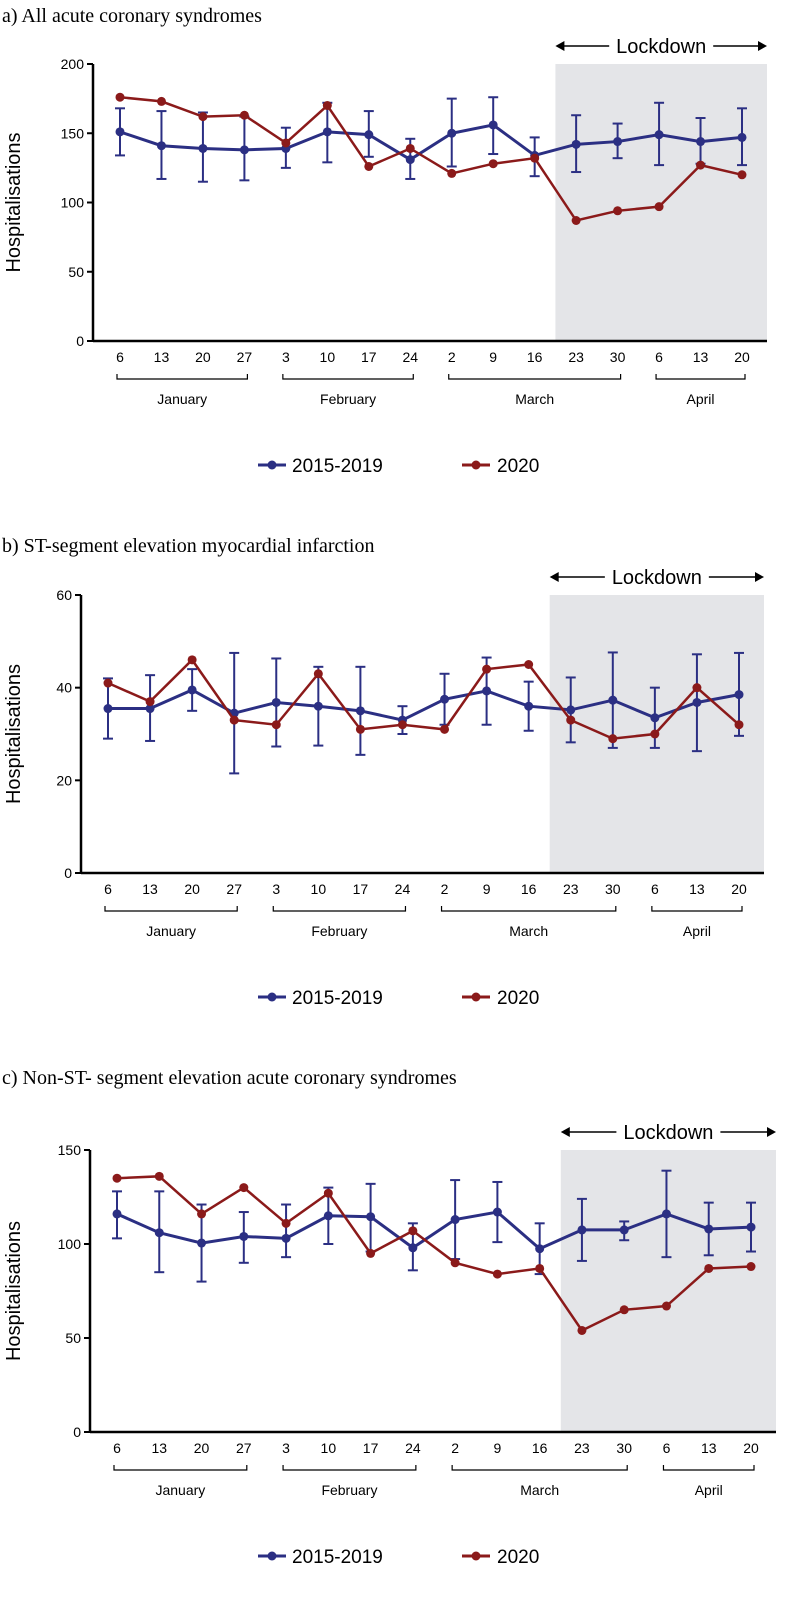  Describe the element at coordinates (132, 16) in the screenshot. I see `chart-title: a) All acute coronary syndromes` at that location.